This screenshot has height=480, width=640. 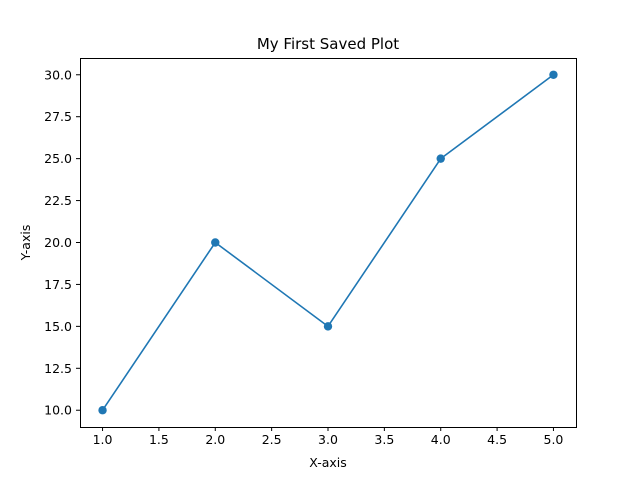 What do you see at coordinates (554, 439) in the screenshot?
I see `x-tick-label: 5.0` at bounding box center [554, 439].